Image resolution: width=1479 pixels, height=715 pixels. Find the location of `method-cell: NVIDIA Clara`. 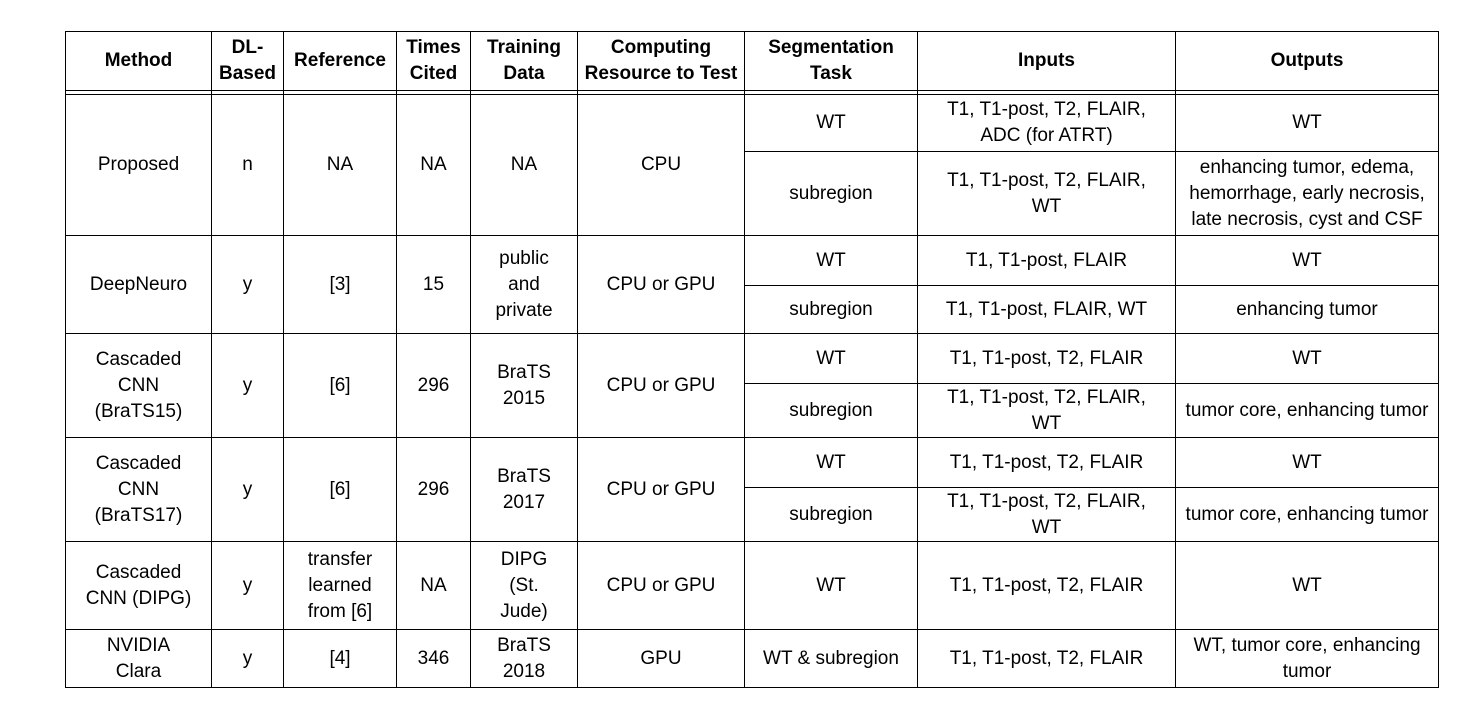

method-cell: NVIDIA Clara is located at coordinates (138, 658).